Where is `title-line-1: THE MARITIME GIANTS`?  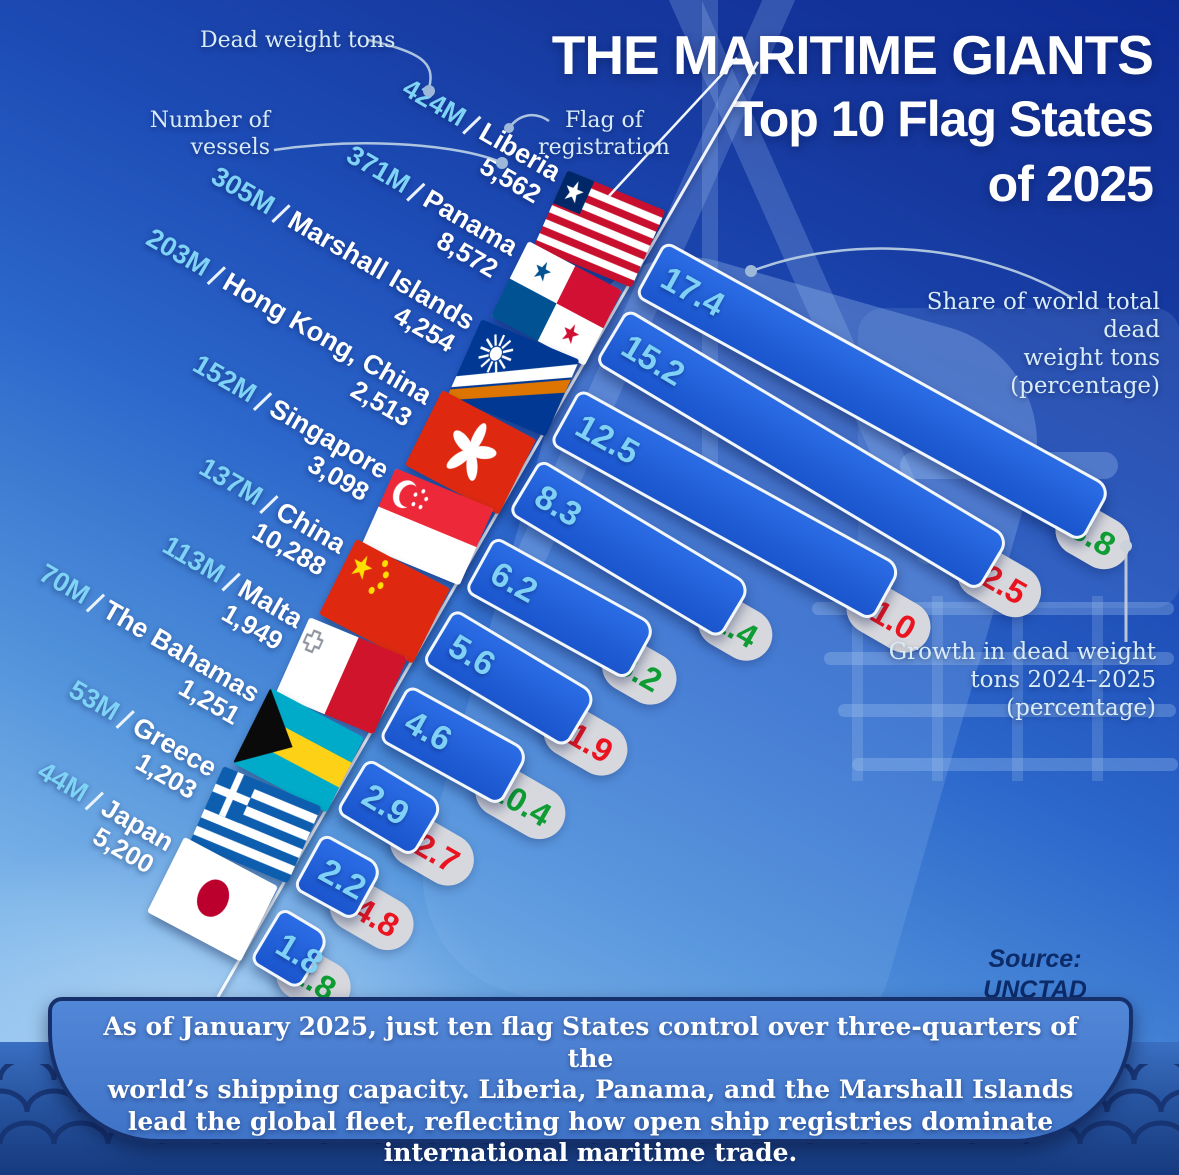 title-line-1: THE MARITIME GIANTS is located at coordinates (852, 55).